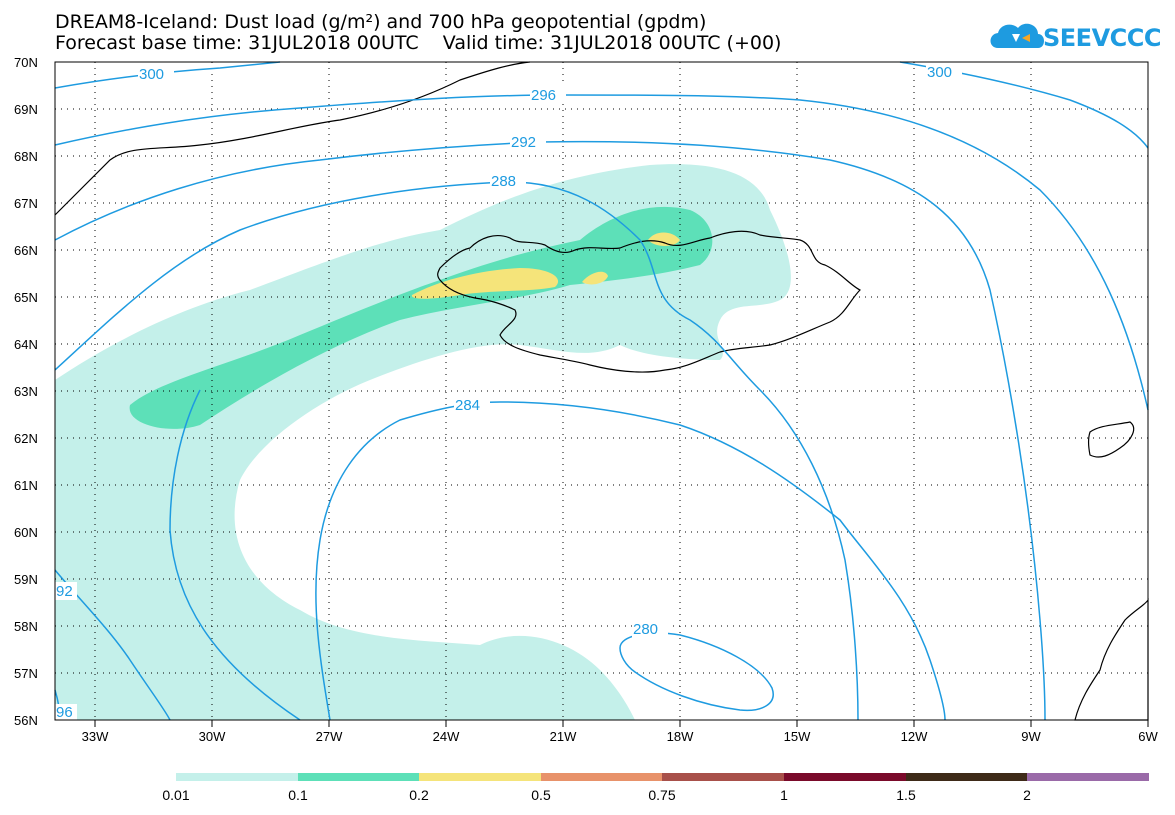 The image size is (1175, 815). What do you see at coordinates (797, 736) in the screenshot?
I see `lon-label: 15W` at bounding box center [797, 736].